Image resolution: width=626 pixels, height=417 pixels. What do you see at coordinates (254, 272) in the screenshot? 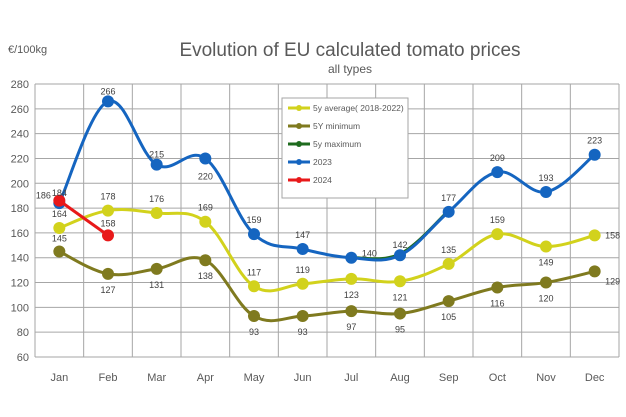
I see `data-label-5y-average-2018-2022: 117` at bounding box center [254, 272].